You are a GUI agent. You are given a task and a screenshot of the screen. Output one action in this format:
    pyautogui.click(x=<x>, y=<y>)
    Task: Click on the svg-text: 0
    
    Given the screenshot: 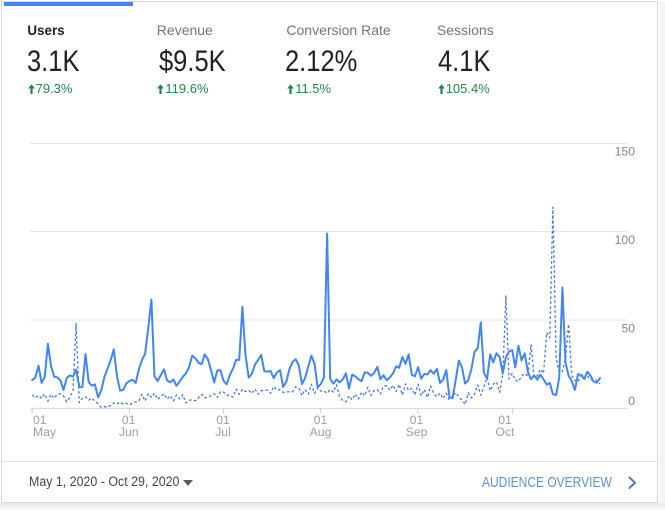 What is the action you would take?
    pyautogui.click(x=631, y=401)
    